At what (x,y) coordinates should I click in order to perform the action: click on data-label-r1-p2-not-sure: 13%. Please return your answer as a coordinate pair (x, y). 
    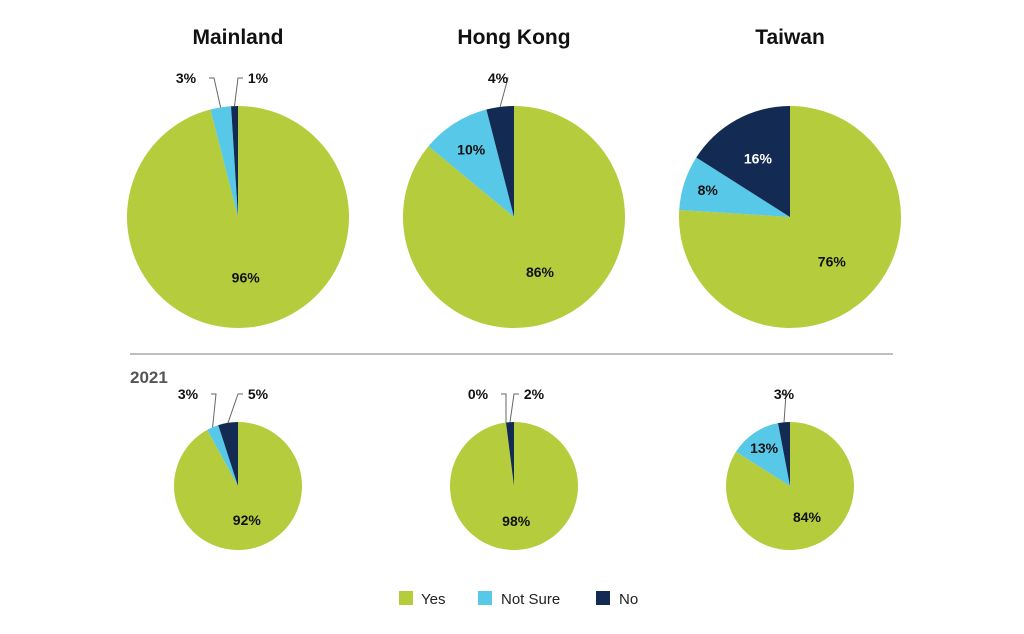
    Looking at the image, I should click on (764, 448).